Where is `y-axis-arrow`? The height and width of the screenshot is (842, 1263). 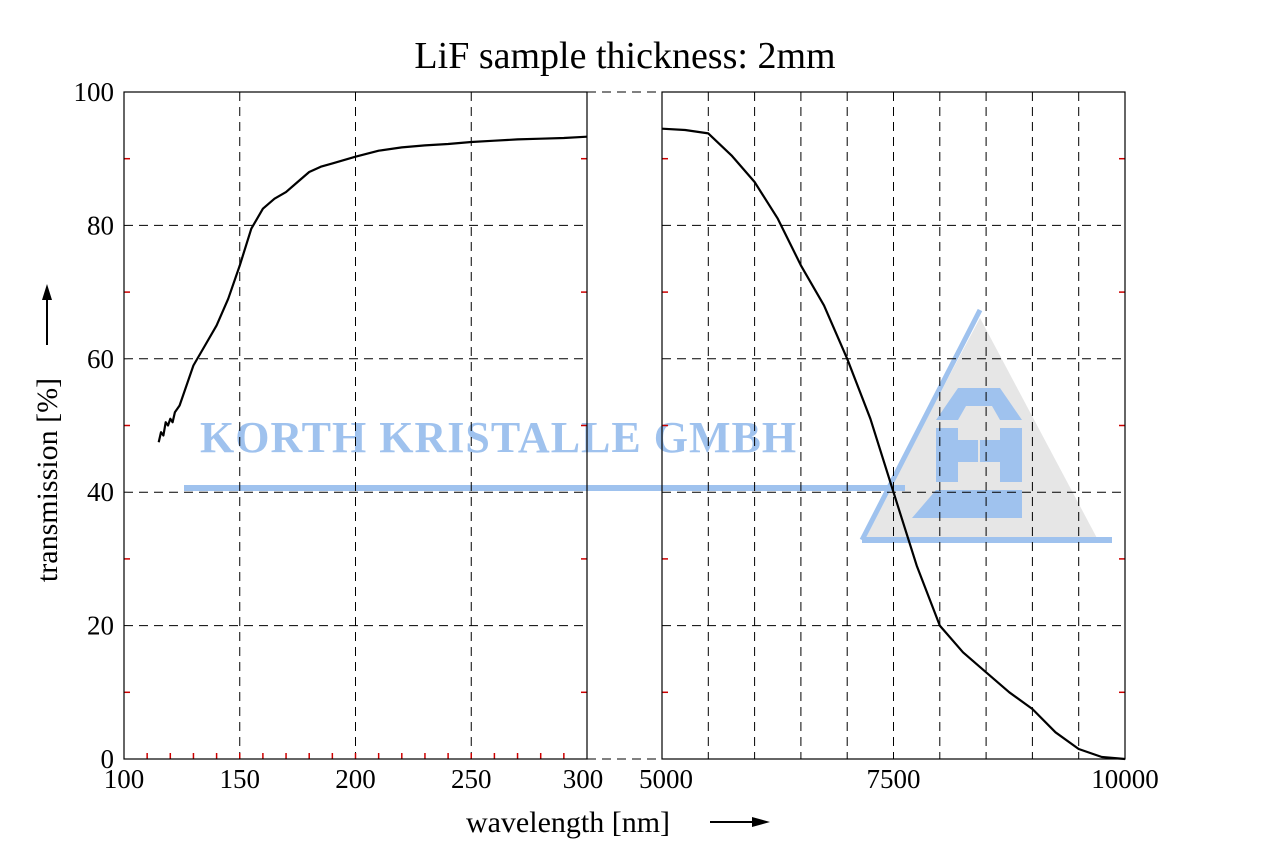 y-axis-arrow is located at coordinates (47, 314).